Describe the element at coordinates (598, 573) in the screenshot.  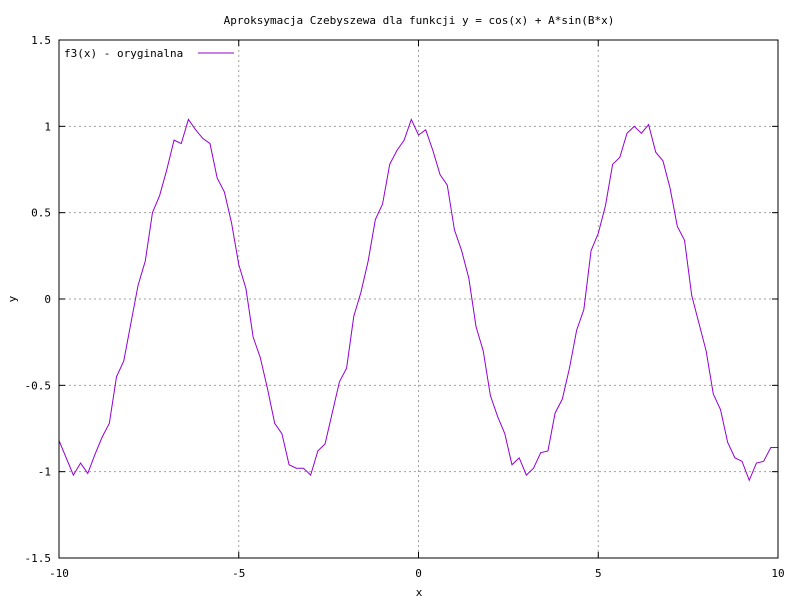
I see `x-tick-label: 5` at that location.